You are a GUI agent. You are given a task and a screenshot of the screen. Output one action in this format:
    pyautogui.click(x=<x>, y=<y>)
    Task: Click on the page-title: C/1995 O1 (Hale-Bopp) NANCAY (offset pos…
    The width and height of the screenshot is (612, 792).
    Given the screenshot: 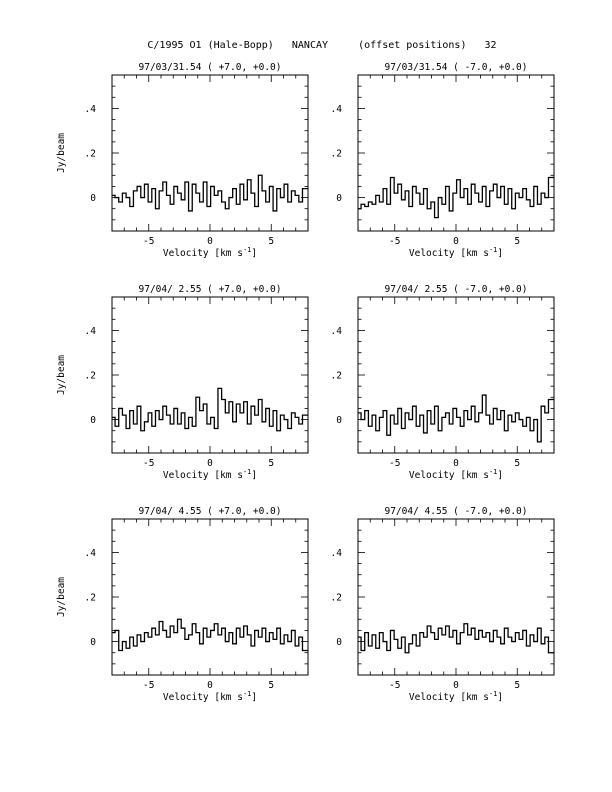 What is the action you would take?
    pyautogui.click(x=321, y=45)
    